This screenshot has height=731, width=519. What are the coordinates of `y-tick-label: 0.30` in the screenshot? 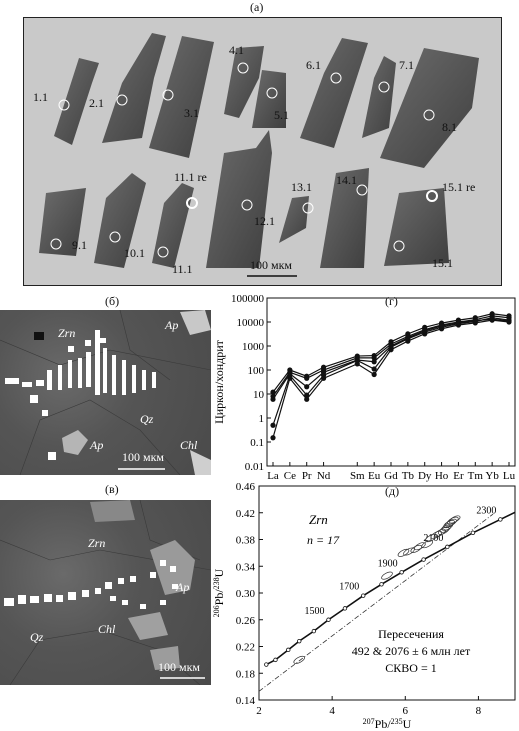 It's located at (246, 594).